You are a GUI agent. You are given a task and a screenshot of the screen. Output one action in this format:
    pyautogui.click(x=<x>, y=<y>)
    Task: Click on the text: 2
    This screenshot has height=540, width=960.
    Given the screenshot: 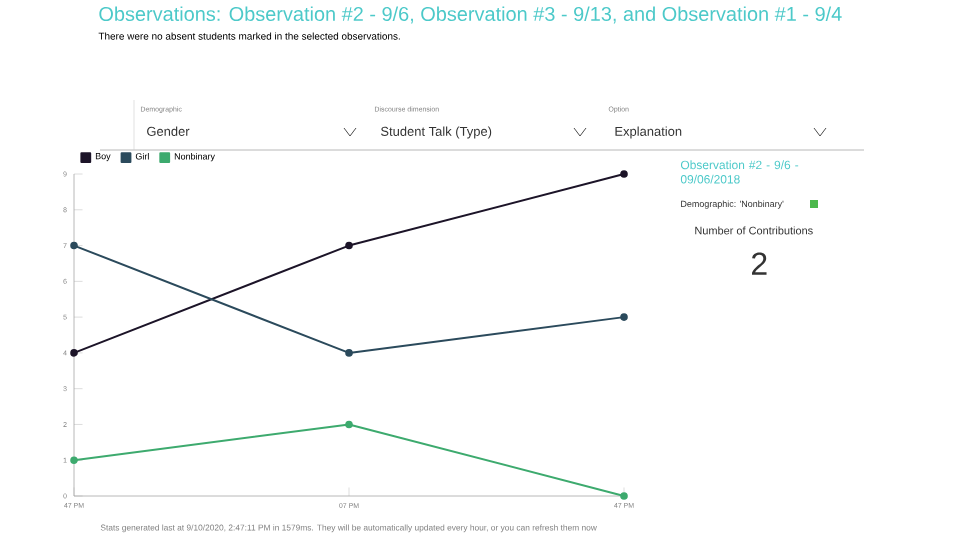 What is the action you would take?
    pyautogui.click(x=759, y=263)
    